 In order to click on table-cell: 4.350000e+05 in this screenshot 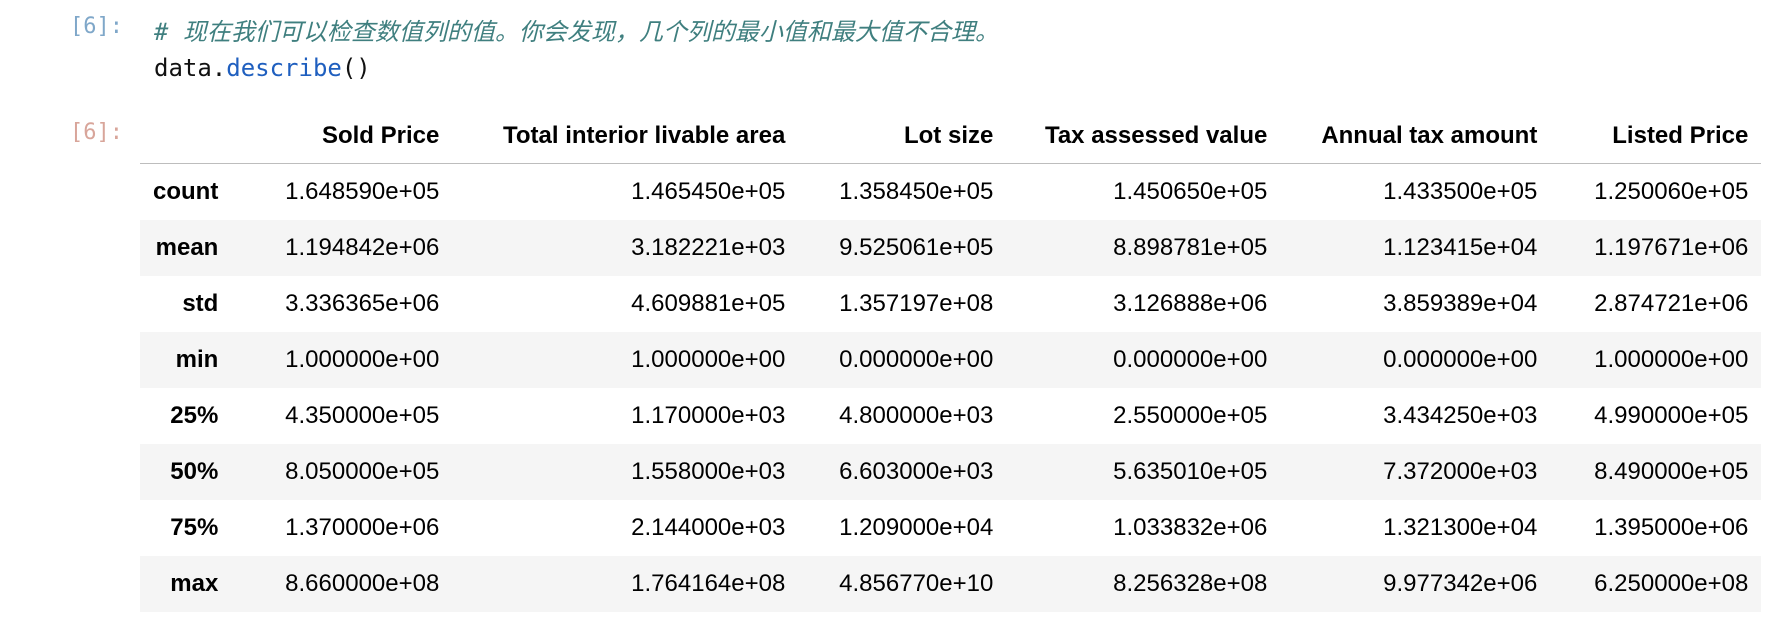, I will do `click(342, 416)`.